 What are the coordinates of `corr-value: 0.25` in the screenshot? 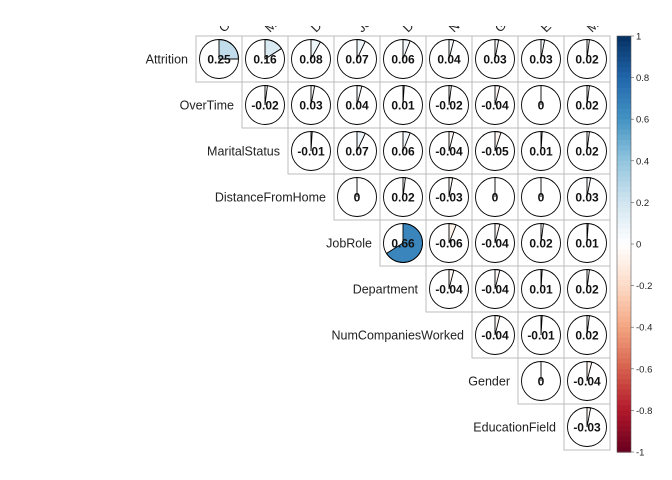 It's located at (219, 60).